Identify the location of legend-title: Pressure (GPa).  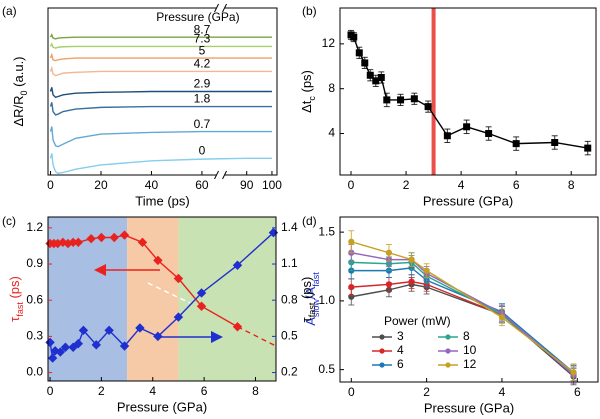
(197, 17).